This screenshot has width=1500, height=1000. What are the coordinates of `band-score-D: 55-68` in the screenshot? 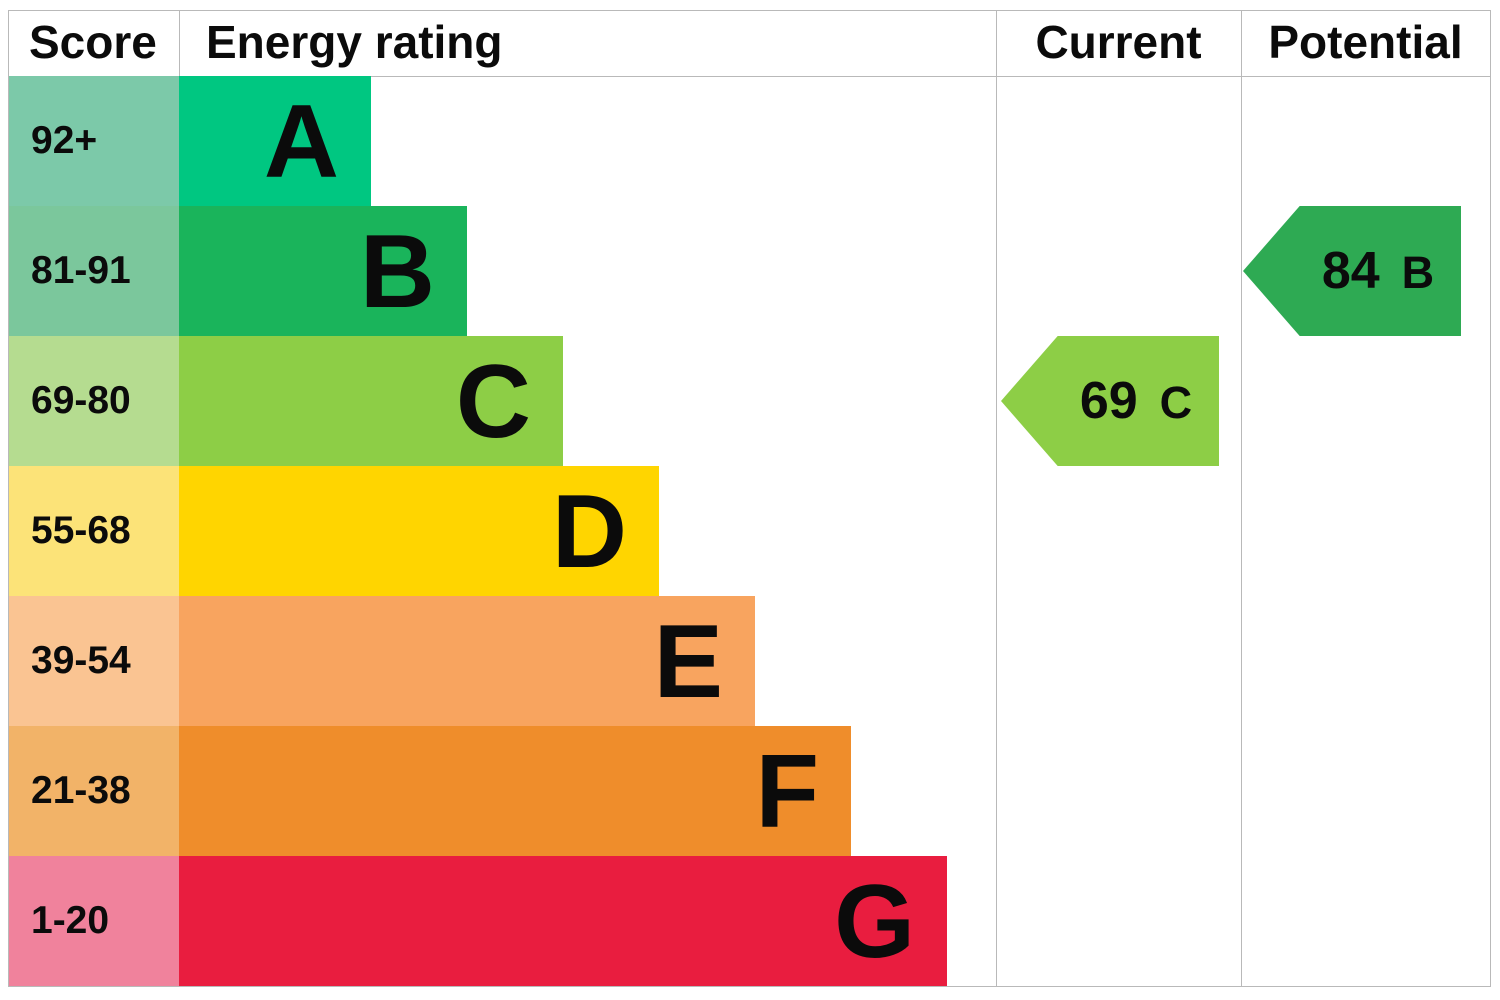 It's located at (94, 531).